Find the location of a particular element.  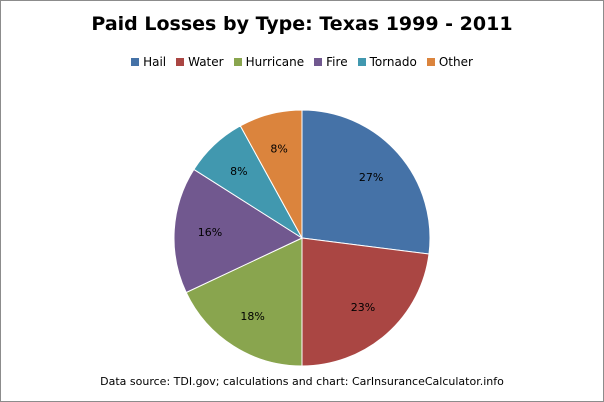

pie-slice-hail is located at coordinates (366, 182).